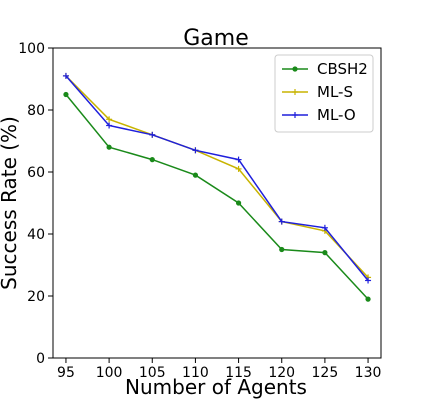 The height and width of the screenshot is (403, 423). What do you see at coordinates (35, 204) in the screenshot?
I see `y-axis: 0 20 40 60 80 100` at bounding box center [35, 204].